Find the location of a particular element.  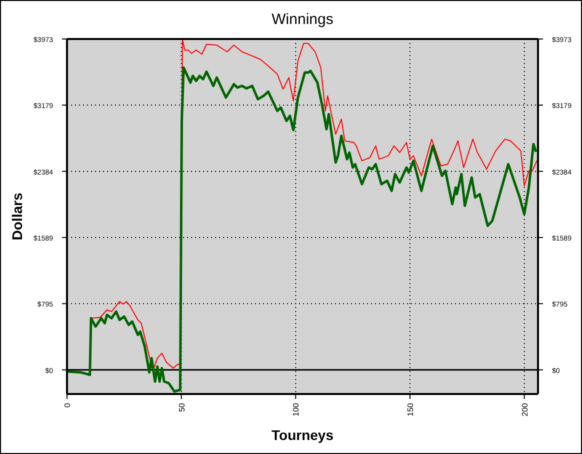

x-tick-label: 150 is located at coordinates (410, 409).